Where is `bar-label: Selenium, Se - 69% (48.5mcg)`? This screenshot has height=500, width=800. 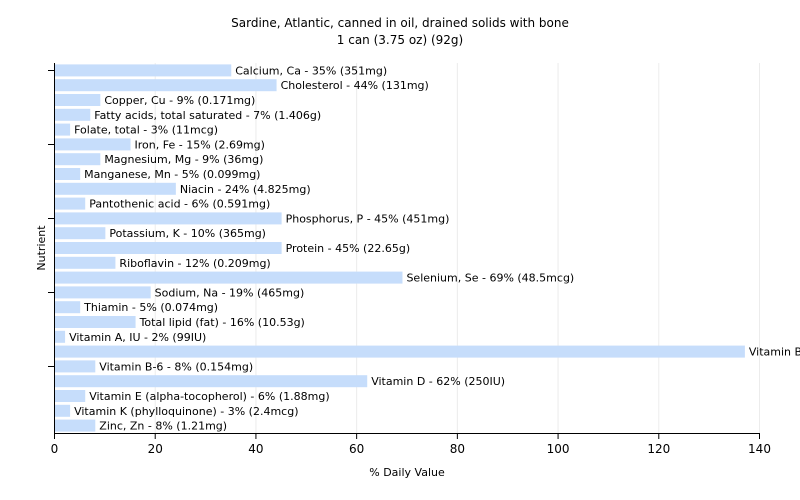
bar-label: Selenium, Se - 69% (48.5mcg) is located at coordinates (490, 278).